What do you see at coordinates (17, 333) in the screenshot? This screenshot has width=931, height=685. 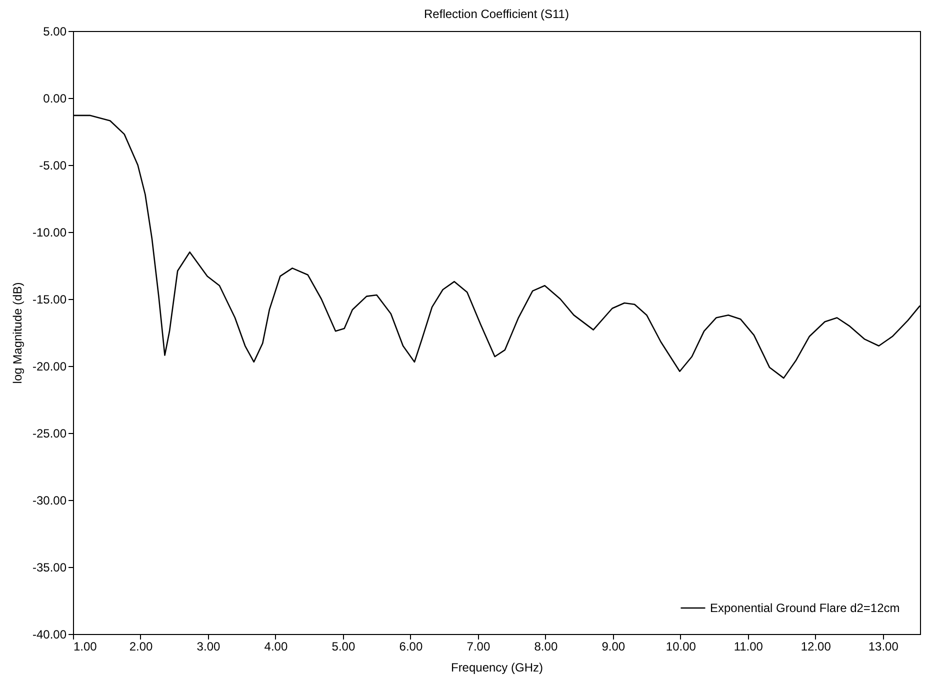 I see `y-axis-title: log Magnitude (dB)` at bounding box center [17, 333].